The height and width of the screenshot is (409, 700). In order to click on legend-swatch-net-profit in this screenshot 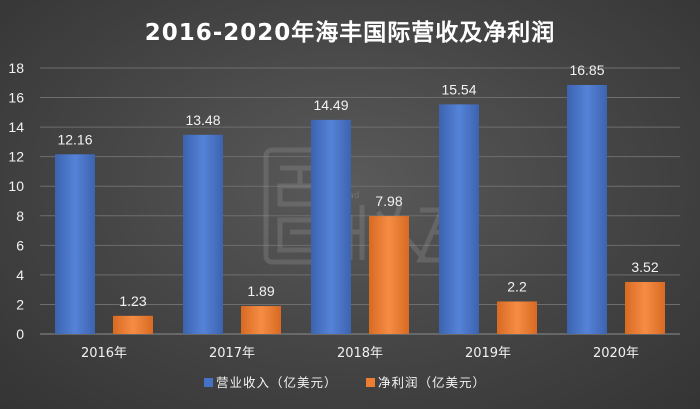, I will do `click(370, 382)`.